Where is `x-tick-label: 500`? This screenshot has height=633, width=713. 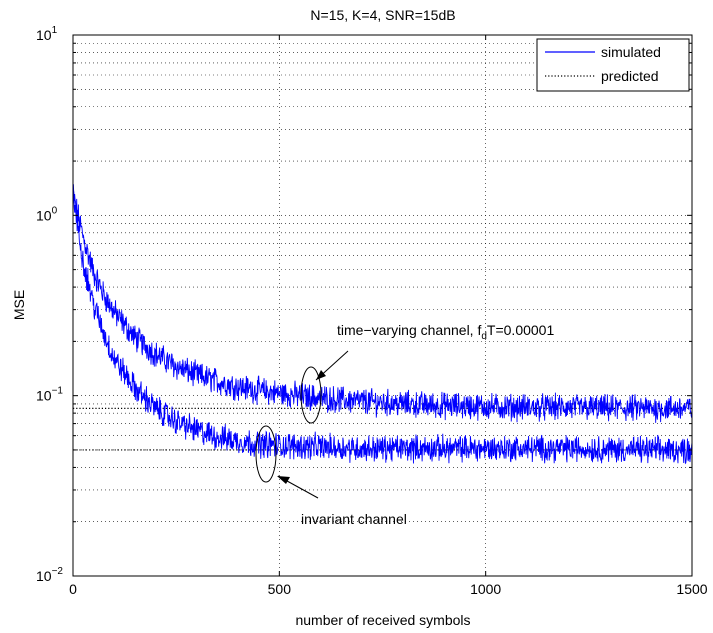
x-tick-label: 500 is located at coordinates (280, 589).